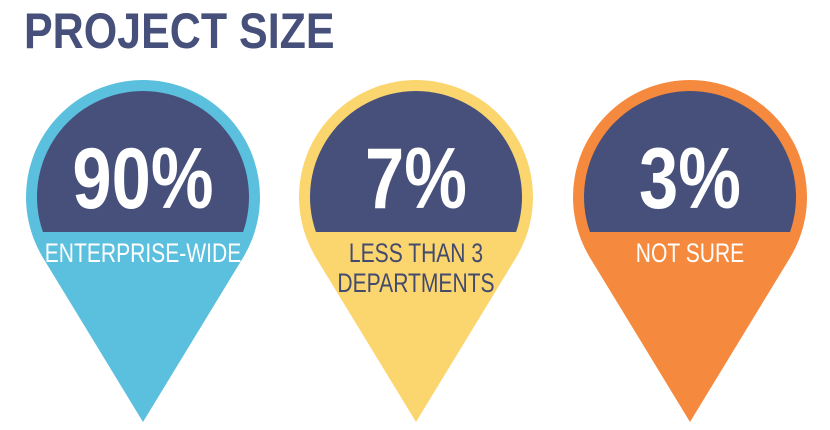  What do you see at coordinates (179, 31) in the screenshot?
I see `page-title: PROJECT SIZE` at bounding box center [179, 31].